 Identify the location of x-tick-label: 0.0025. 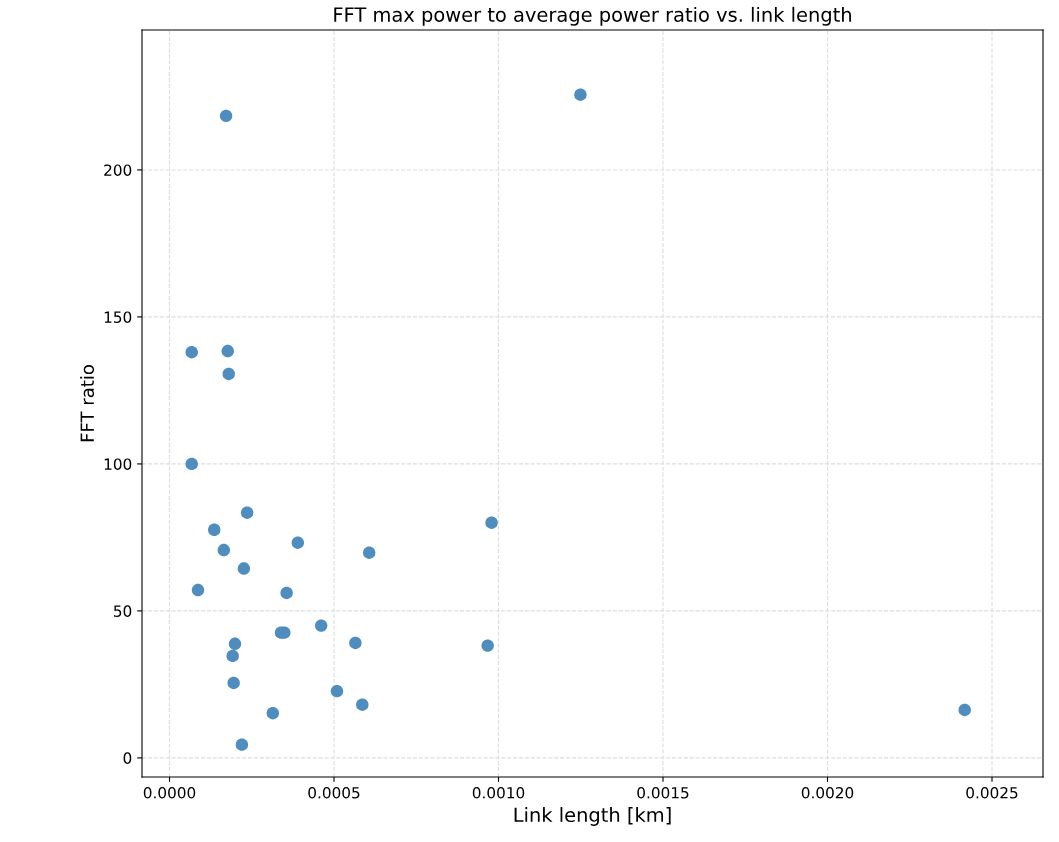
(992, 792).